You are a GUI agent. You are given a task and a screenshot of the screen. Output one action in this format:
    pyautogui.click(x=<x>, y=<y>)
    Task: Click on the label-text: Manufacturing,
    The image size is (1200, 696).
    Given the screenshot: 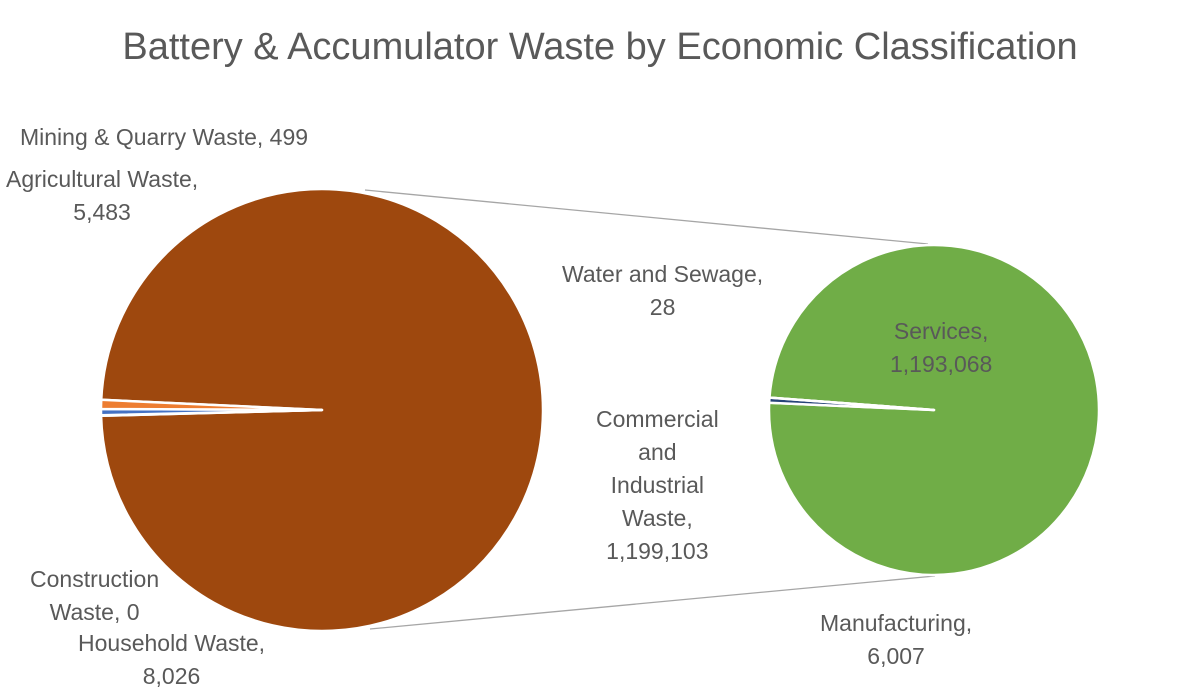 What is the action you would take?
    pyautogui.click(x=896, y=623)
    